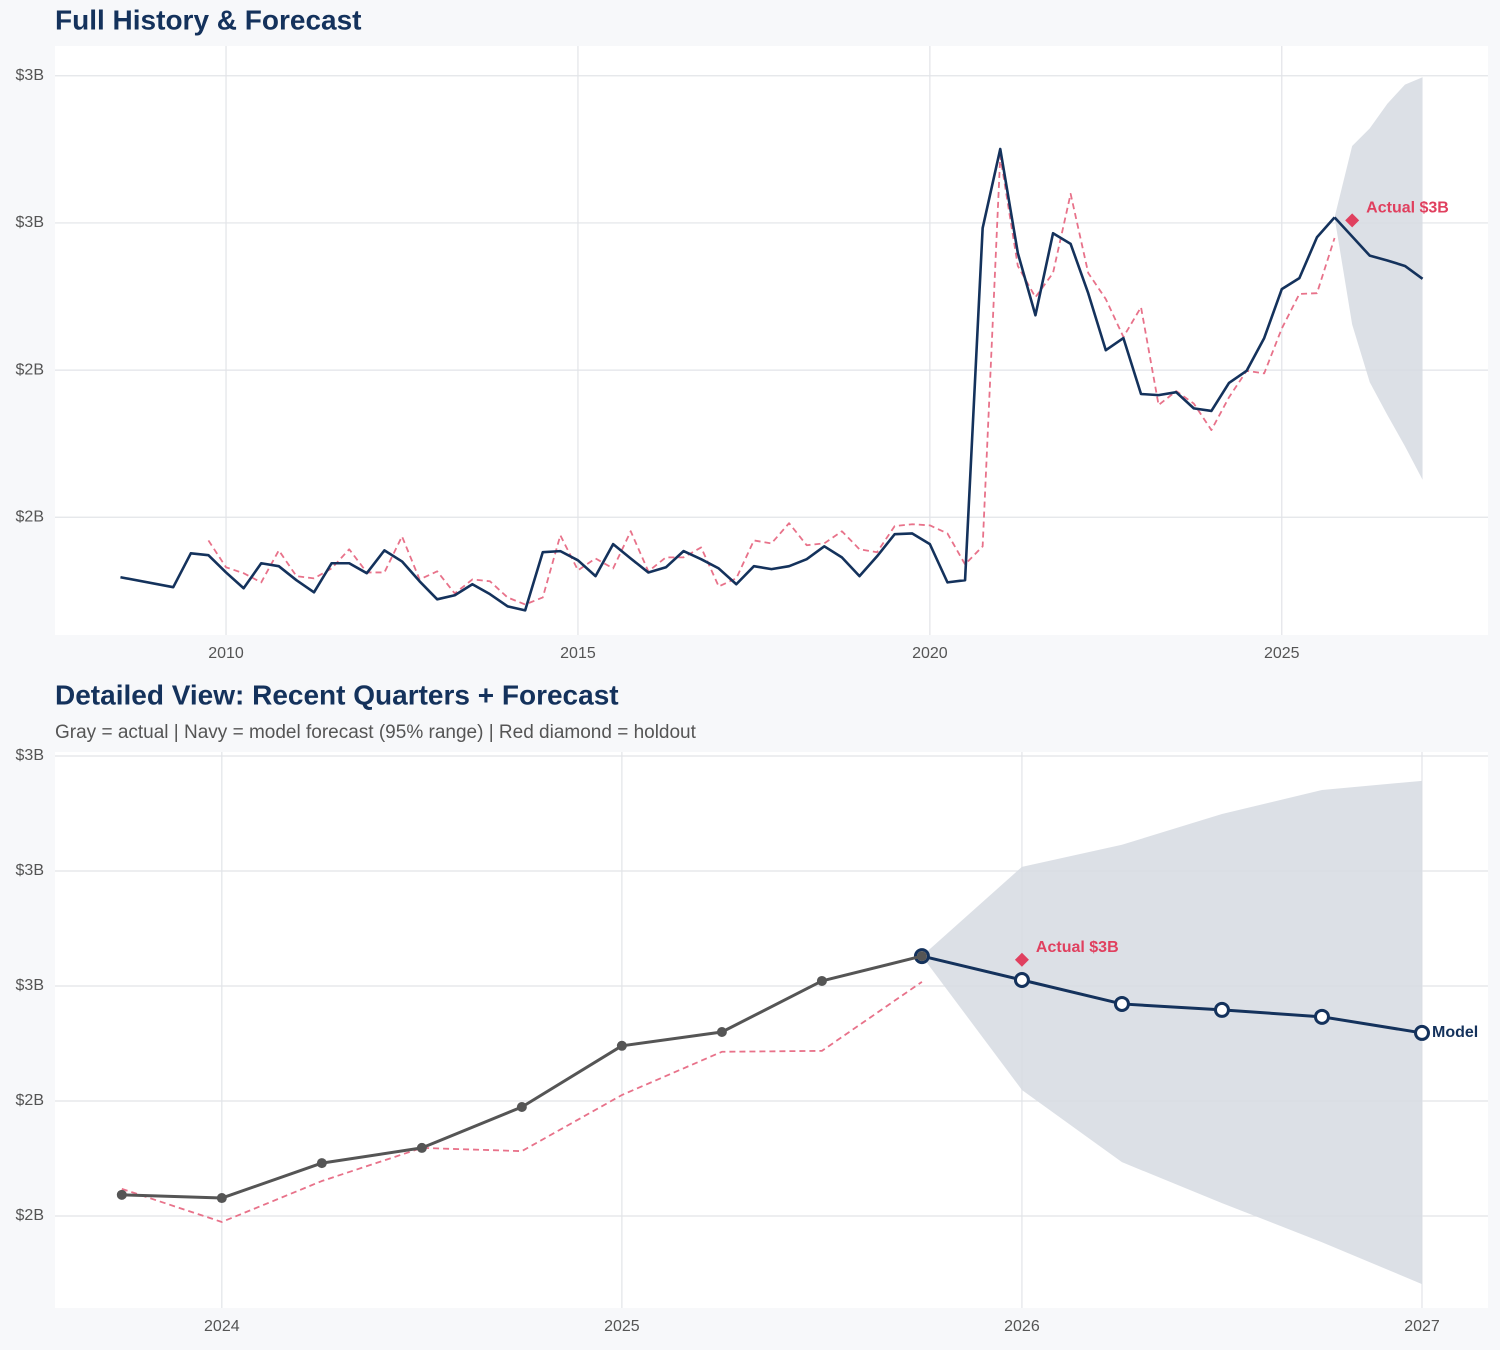 This screenshot has height=1350, width=1500. Describe the element at coordinates (1022, 1326) in the screenshot. I see `x-tick-label: 2026` at that location.